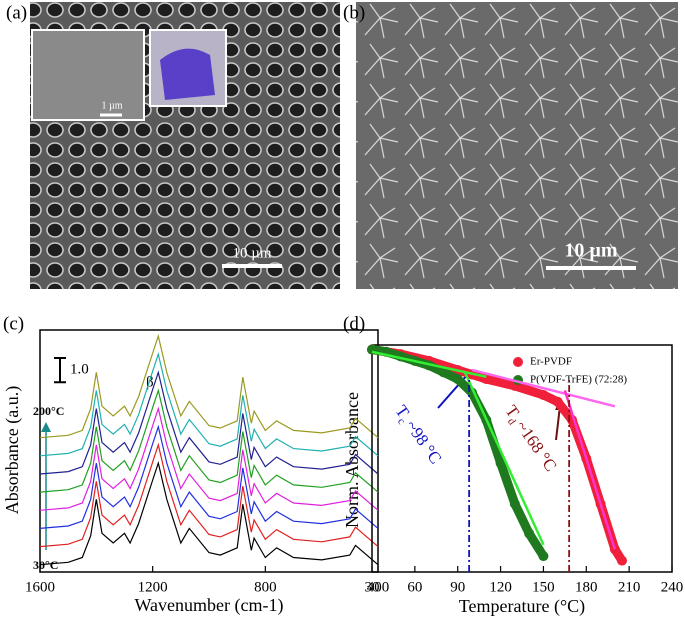 This screenshot has height=623, width=685. Describe the element at coordinates (500, 587) in the screenshot. I see `x-tick-label: 120` at that location.